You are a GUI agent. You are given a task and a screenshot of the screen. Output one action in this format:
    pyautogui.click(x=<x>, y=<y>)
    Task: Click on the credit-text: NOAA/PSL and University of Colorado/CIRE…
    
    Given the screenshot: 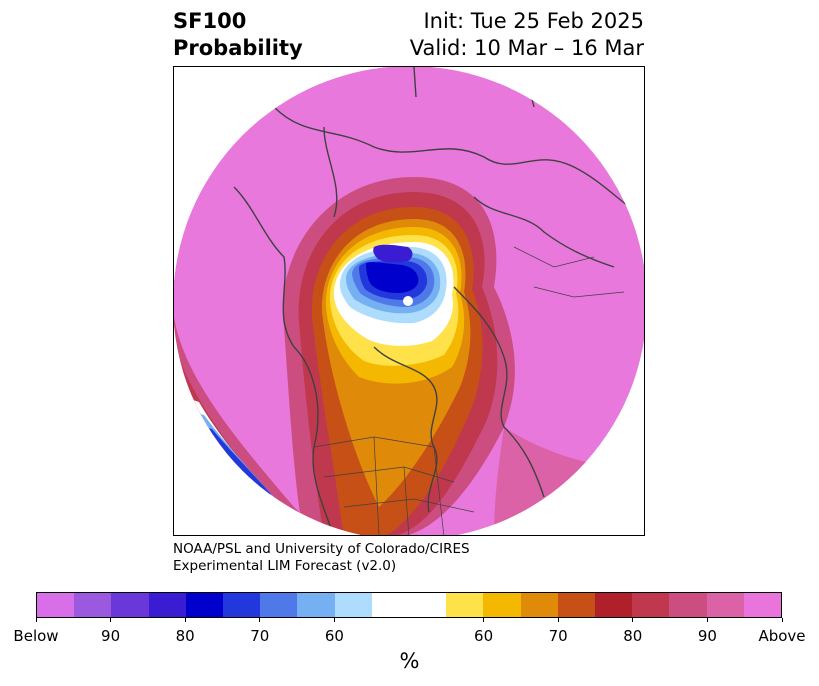 What is the action you would take?
    pyautogui.click(x=321, y=558)
    